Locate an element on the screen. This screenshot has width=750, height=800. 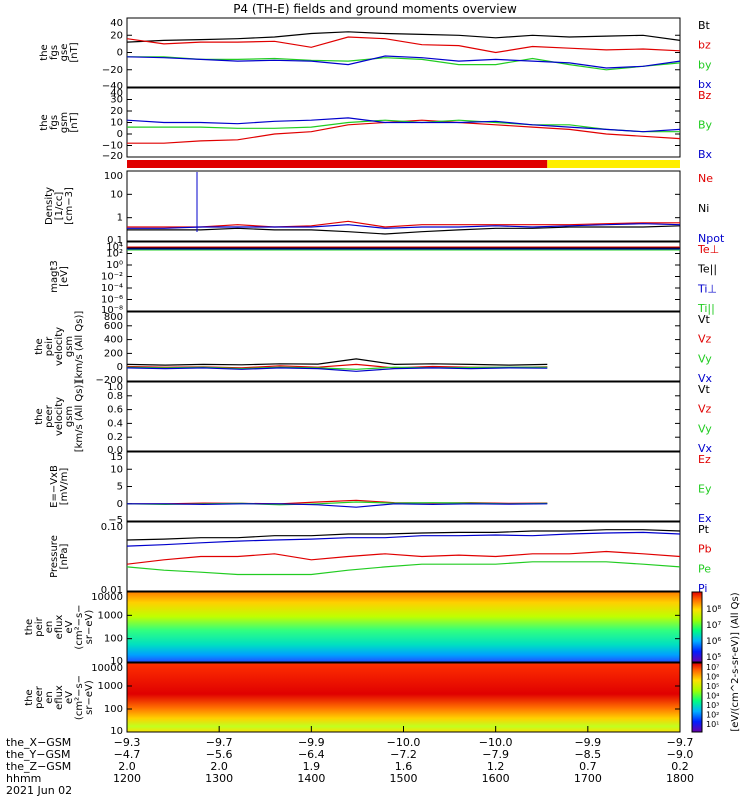
panel-ylabel: en is located at coordinates (49, 697).